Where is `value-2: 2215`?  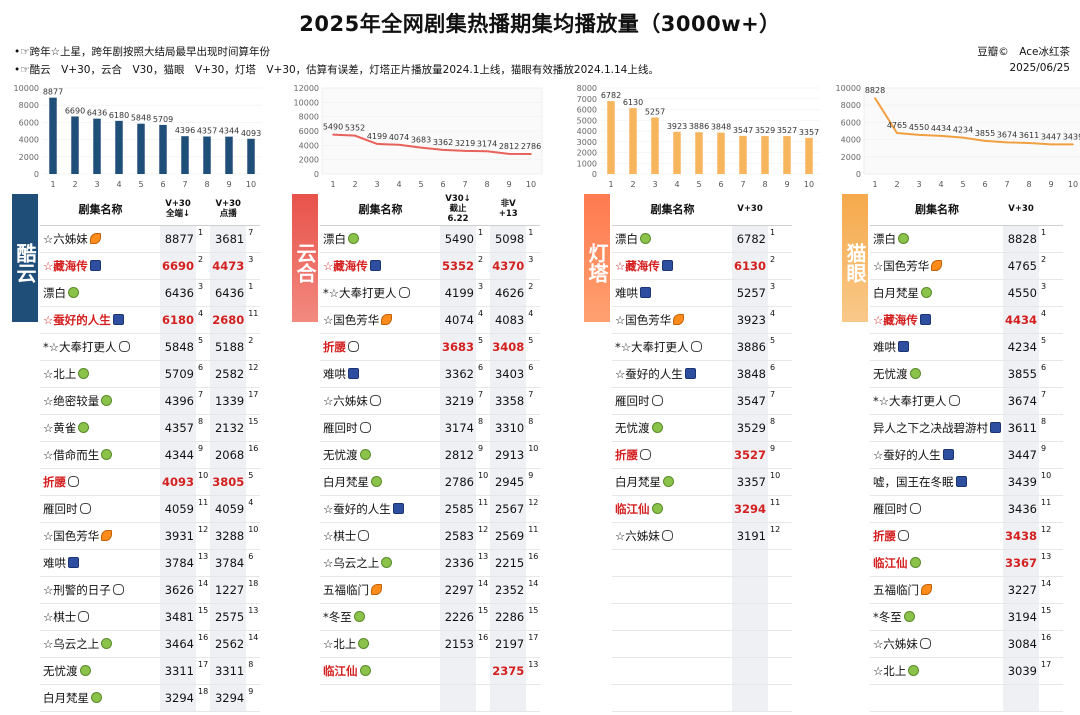 value-2: 2215 is located at coordinates (508, 563).